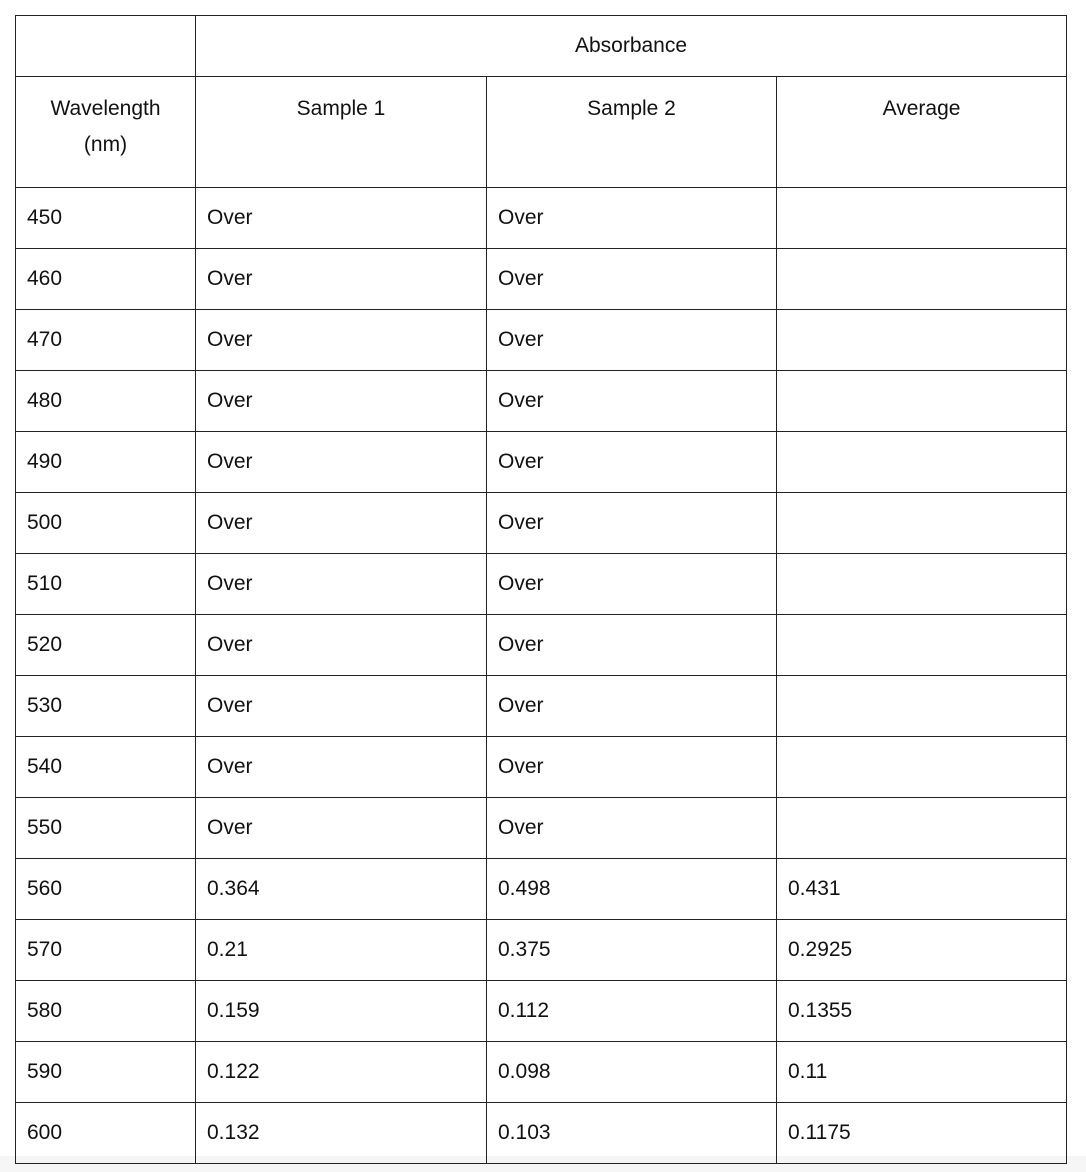  Describe the element at coordinates (105, 46) in the screenshot. I see `empty-corner-cell` at that location.